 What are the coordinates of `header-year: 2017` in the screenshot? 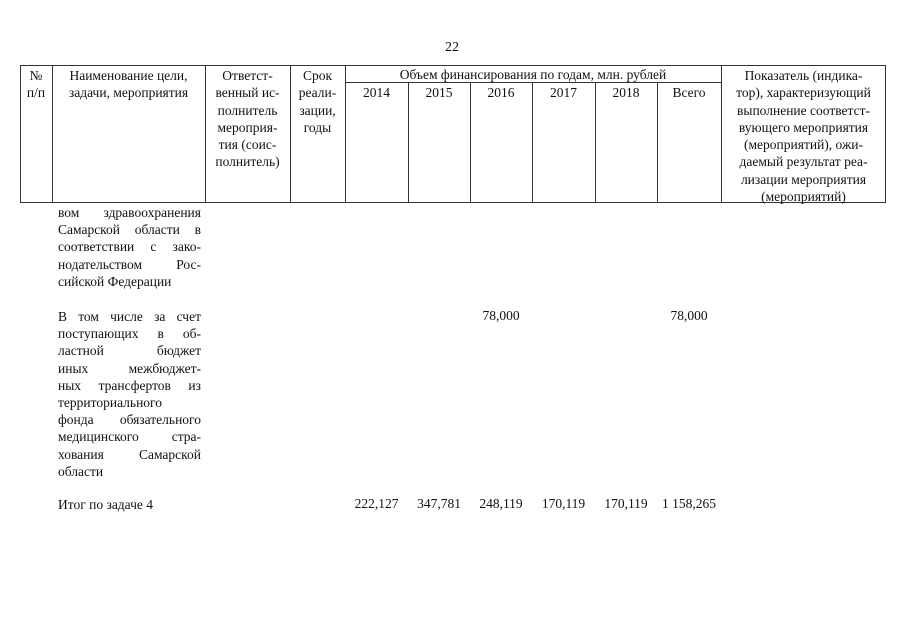 It's located at (563, 92).